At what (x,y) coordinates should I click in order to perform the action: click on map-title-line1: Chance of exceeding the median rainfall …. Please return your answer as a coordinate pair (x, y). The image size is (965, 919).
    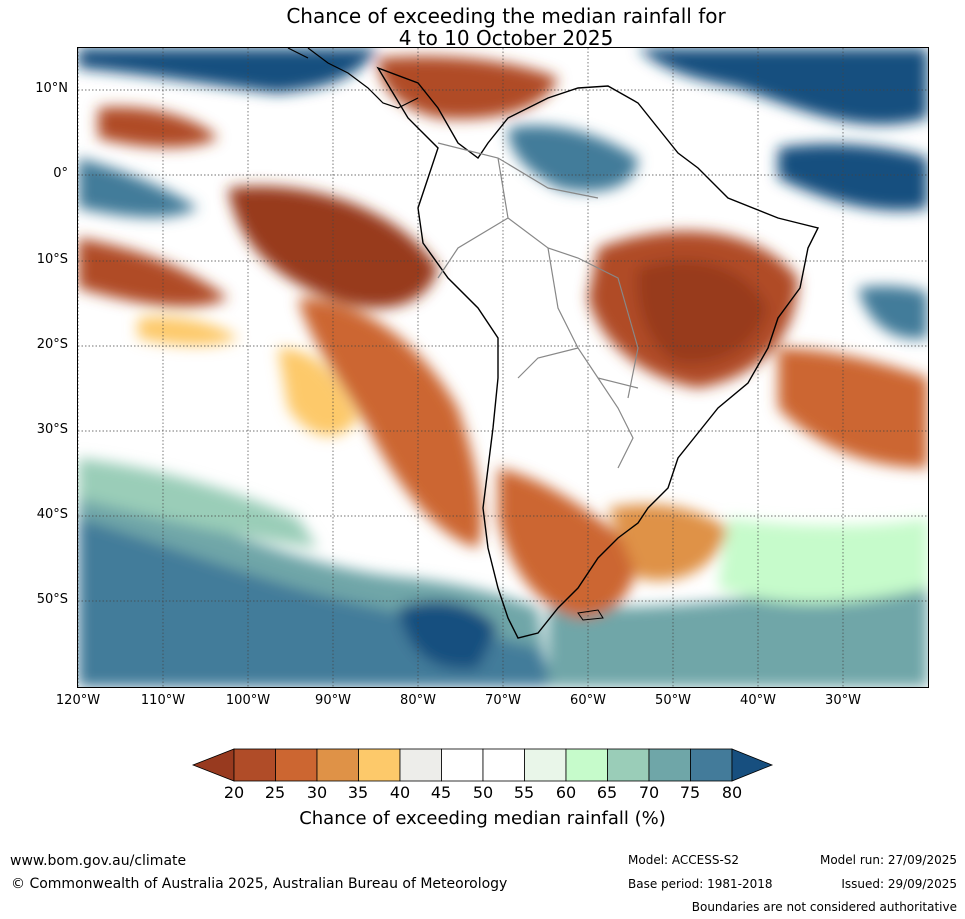
    Looking at the image, I should click on (506, 16).